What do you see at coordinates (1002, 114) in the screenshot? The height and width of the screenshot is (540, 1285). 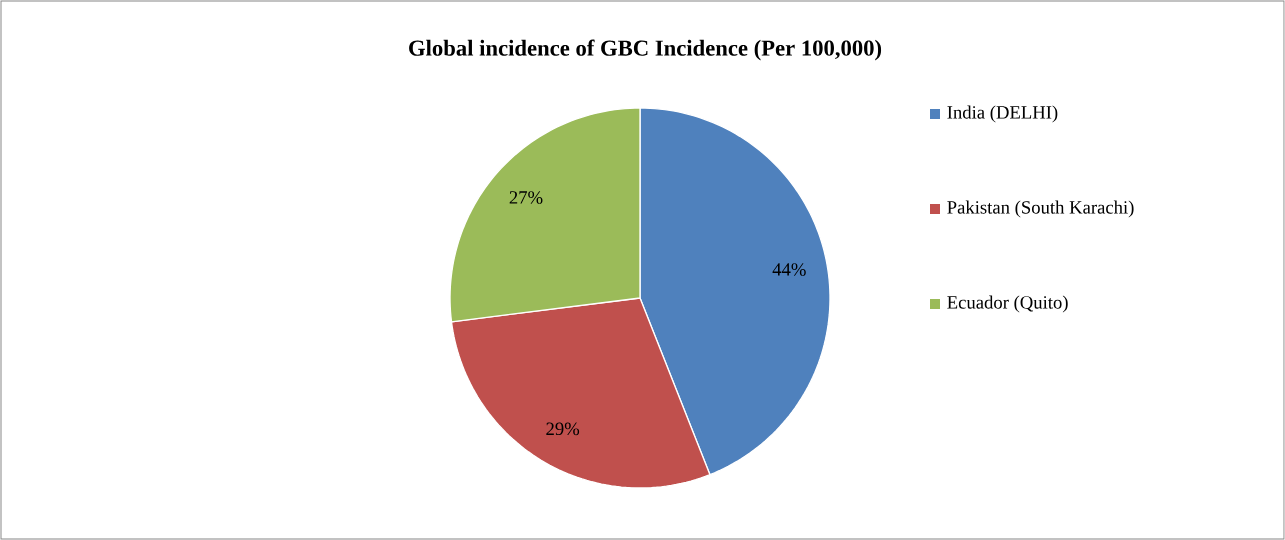 I see `legend-label: India (DELHI)` at bounding box center [1002, 114].